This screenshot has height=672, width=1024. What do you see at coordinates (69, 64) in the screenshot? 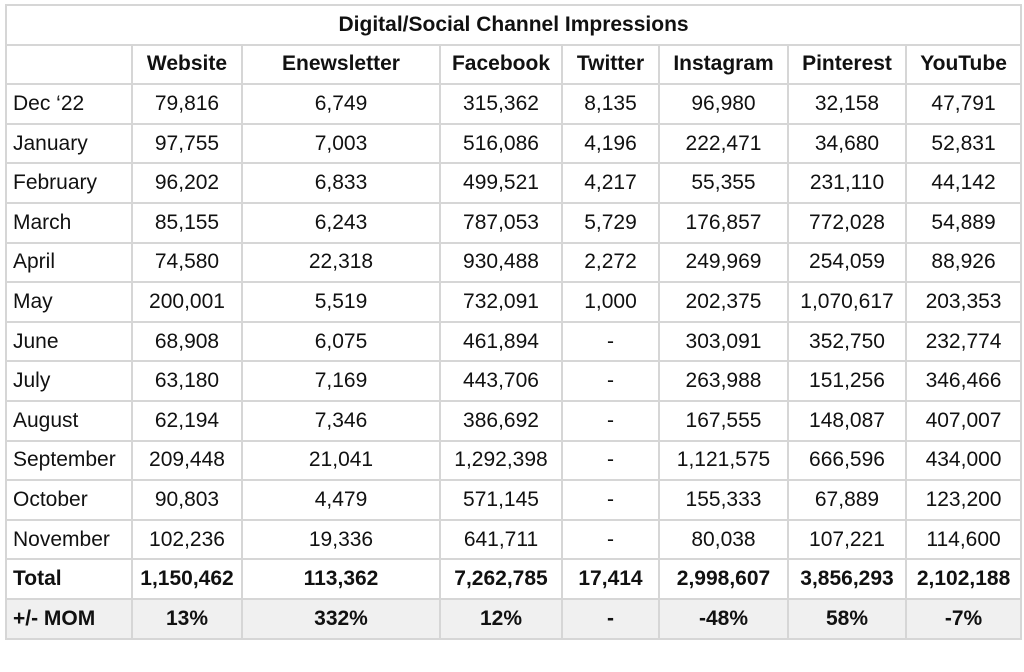
I see `row-label` at bounding box center [69, 64].